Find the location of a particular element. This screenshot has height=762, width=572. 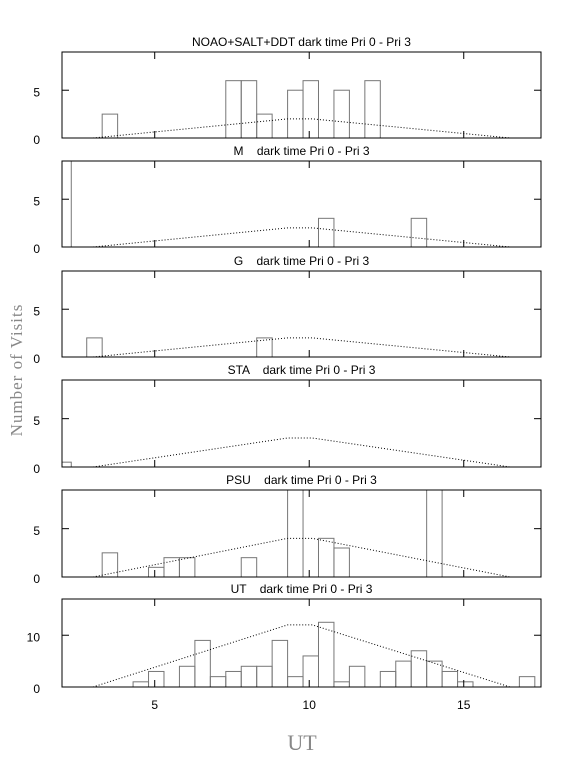

x-tick-label: 10 is located at coordinates (310, 705).